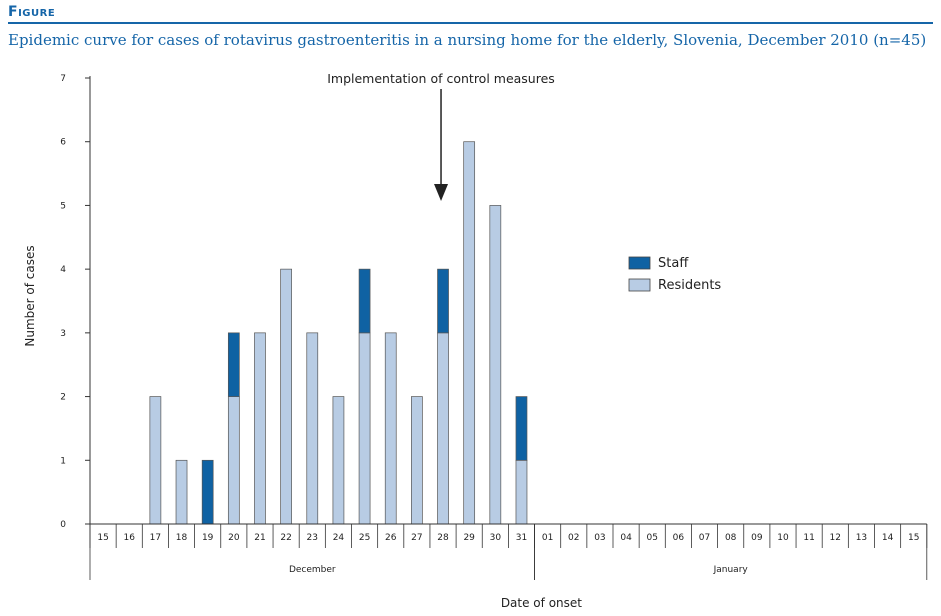  I want to click on x-tick-label: 14, so click(888, 538).